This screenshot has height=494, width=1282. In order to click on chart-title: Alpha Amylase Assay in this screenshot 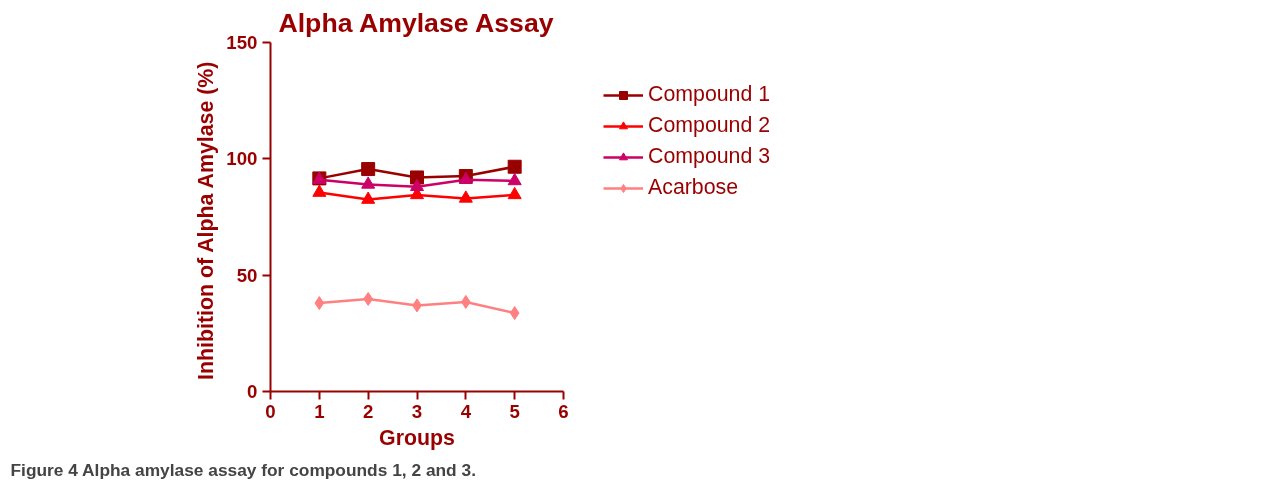, I will do `click(416, 22)`.